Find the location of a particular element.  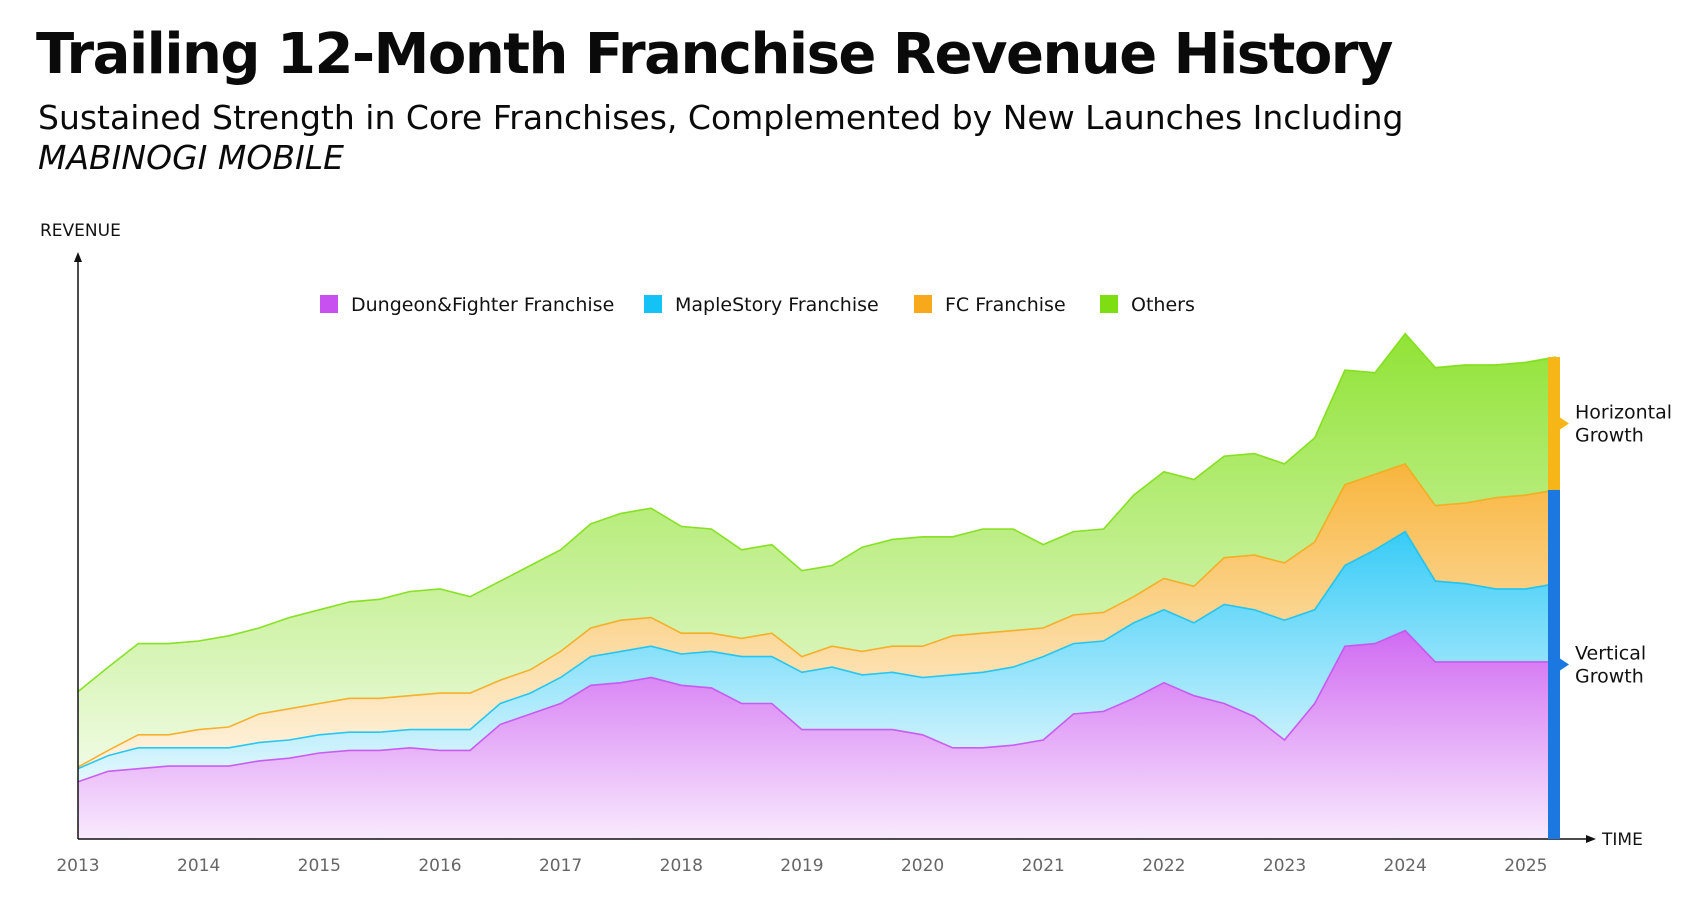

horizontal-growth-bar is located at coordinates (1554, 423).